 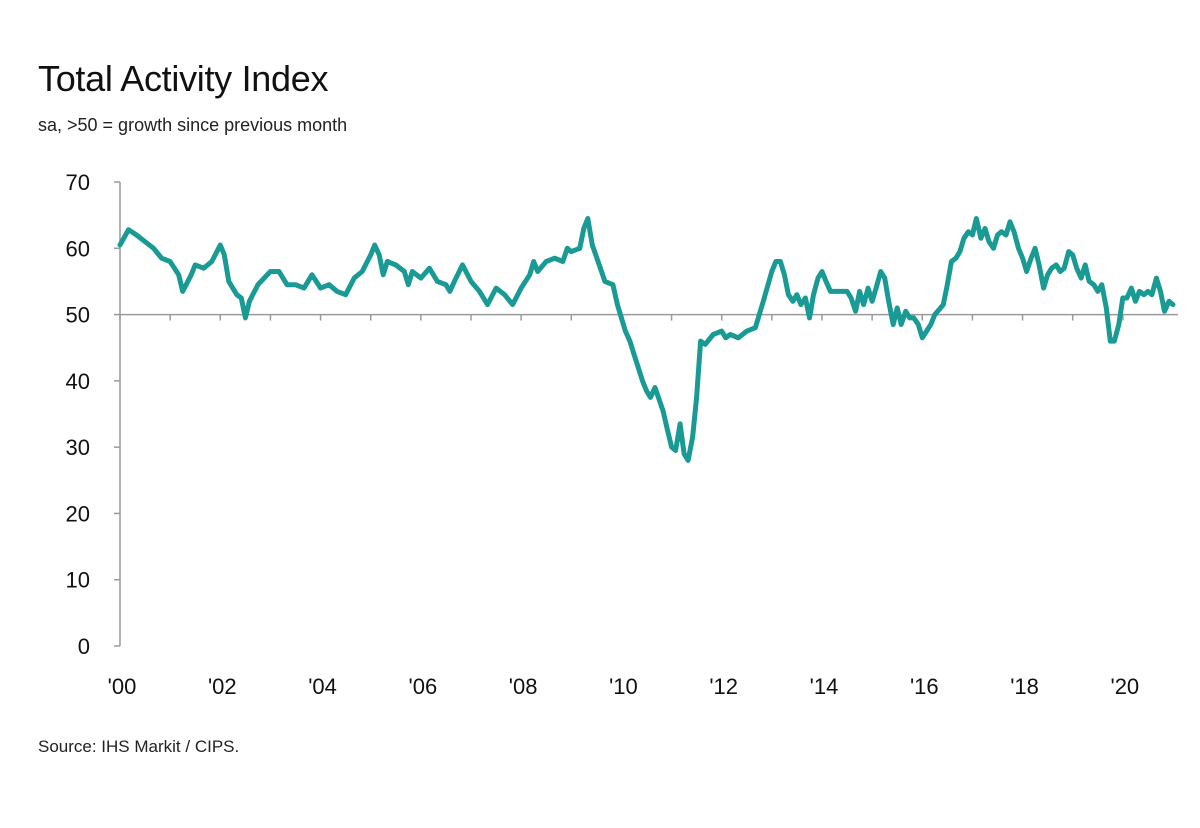 What do you see at coordinates (78, 248) in the screenshot?
I see `y-tick-label: 60` at bounding box center [78, 248].